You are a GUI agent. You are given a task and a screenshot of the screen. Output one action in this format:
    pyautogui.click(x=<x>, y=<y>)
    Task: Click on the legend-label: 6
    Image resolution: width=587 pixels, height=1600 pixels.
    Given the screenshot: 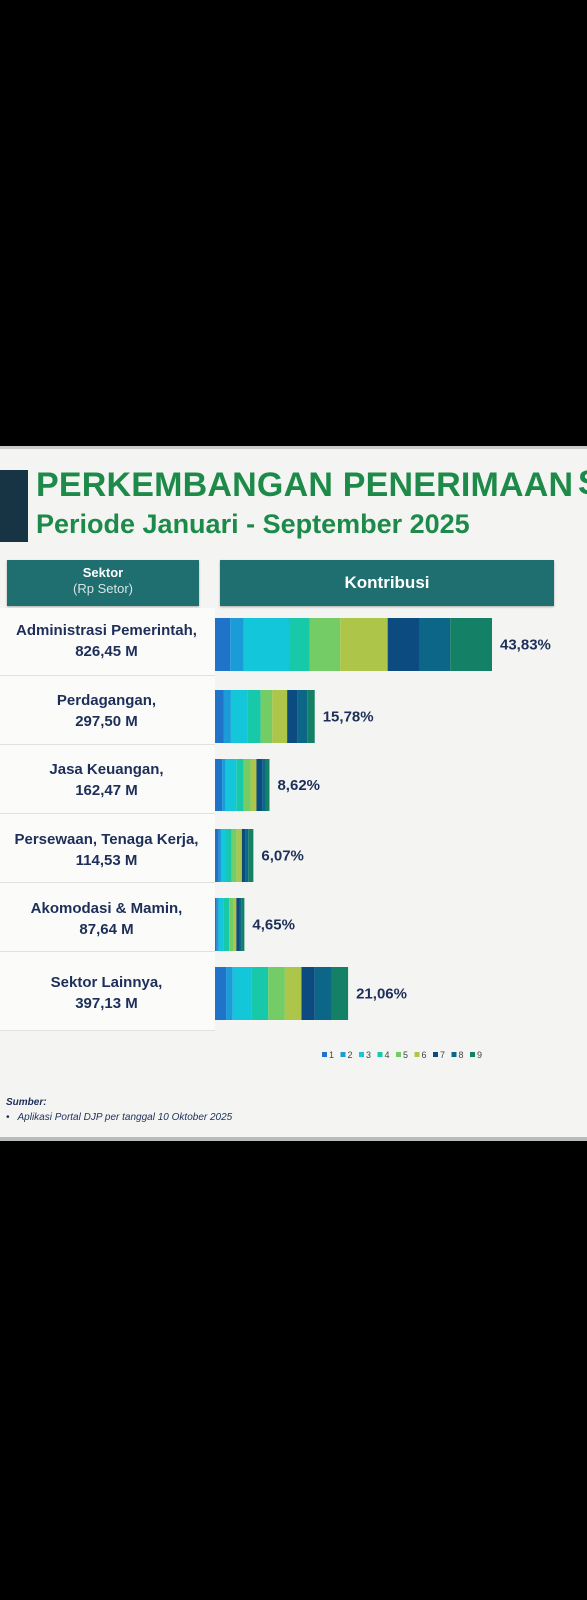 What is the action you would take?
    pyautogui.click(x=424, y=1055)
    